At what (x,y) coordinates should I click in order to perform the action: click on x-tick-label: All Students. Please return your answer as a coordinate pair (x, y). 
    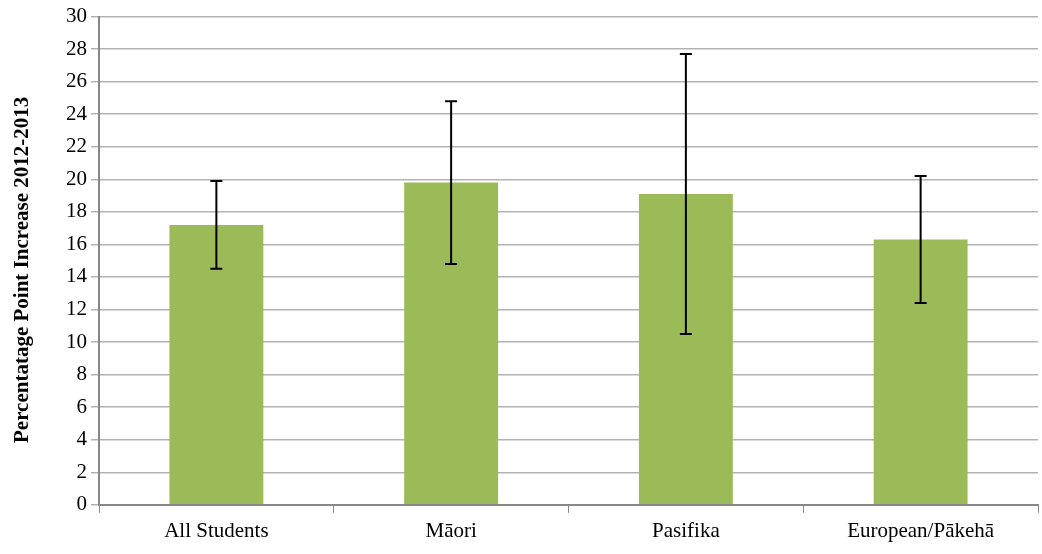
    Looking at the image, I should click on (216, 529).